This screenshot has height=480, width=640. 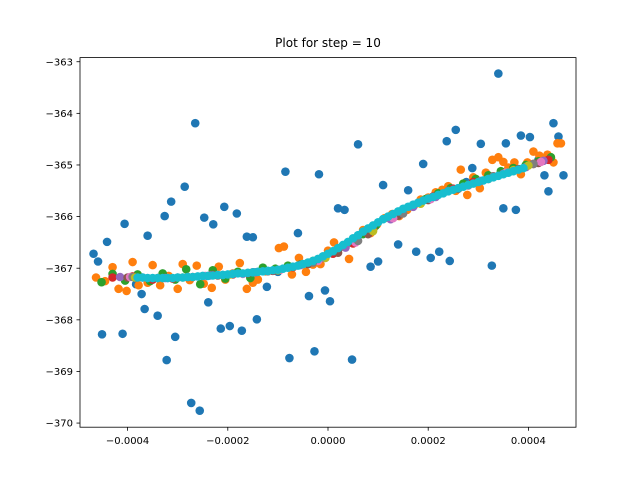 What do you see at coordinates (528, 441) in the screenshot?
I see `x-tick-label: 0.0004` at bounding box center [528, 441].